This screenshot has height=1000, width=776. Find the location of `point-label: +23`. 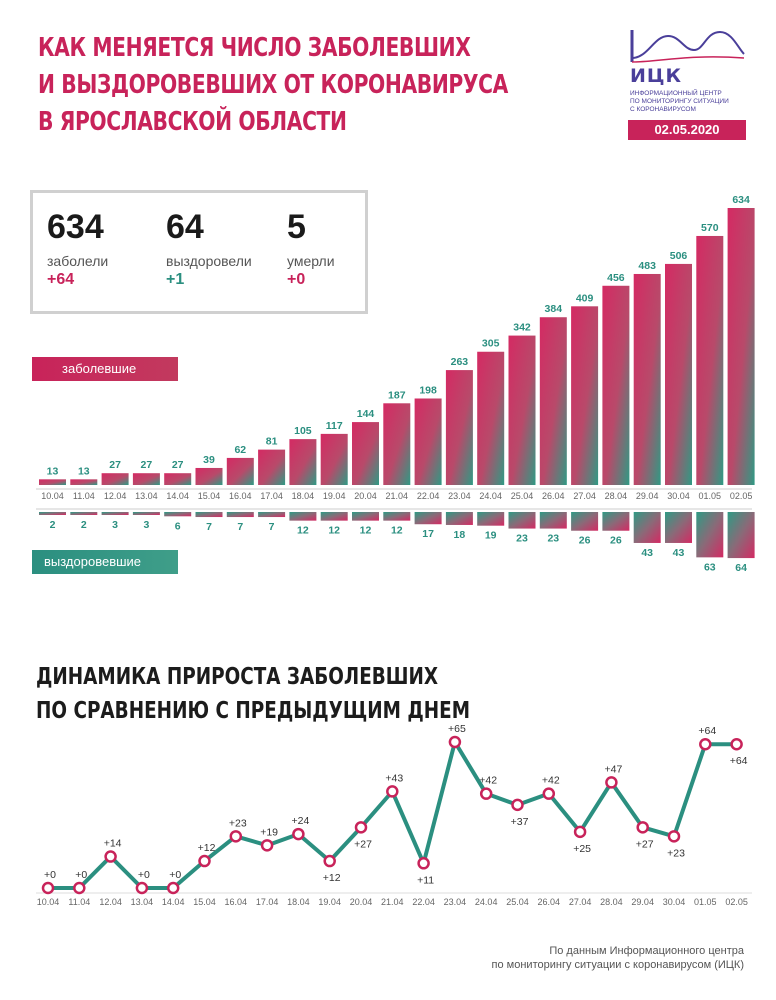

point-label: +23 is located at coordinates (238, 823).